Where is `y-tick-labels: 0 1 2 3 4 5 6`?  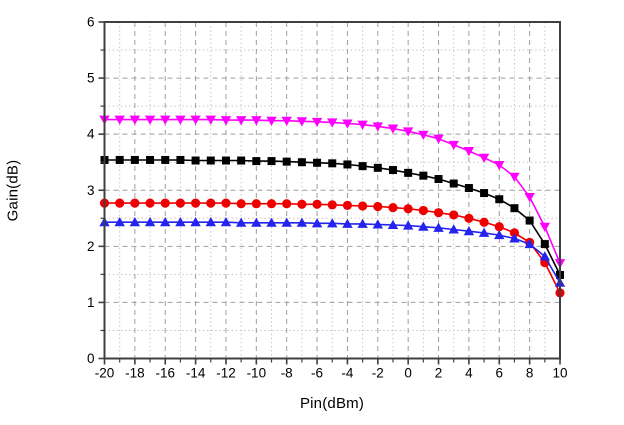 y-tick-labels: 0 1 2 3 4 5 6 is located at coordinates (91, 191).